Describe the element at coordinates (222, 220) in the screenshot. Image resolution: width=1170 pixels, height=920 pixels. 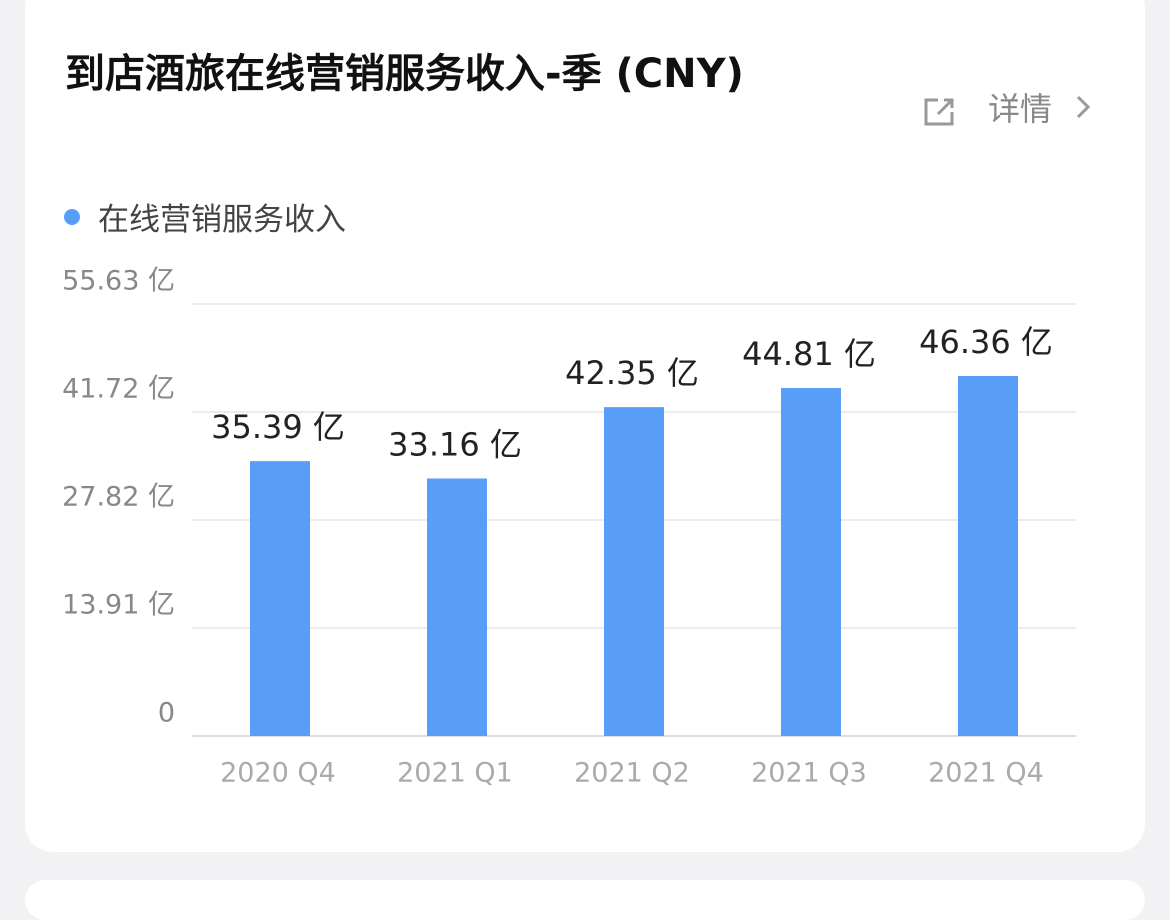
I see `legend-label: 在线营销服务收入` at that location.